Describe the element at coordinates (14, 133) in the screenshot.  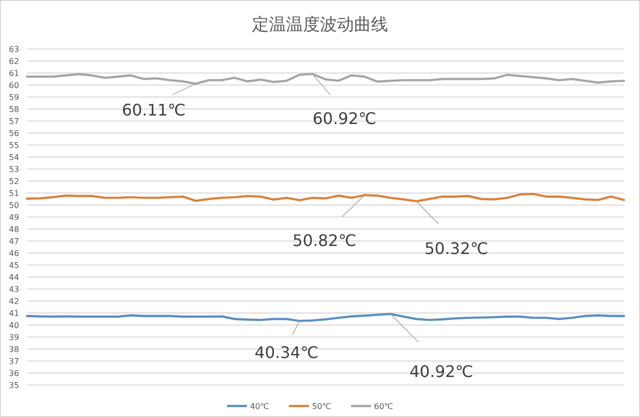
I see `y-tick-label: 56` at that location.